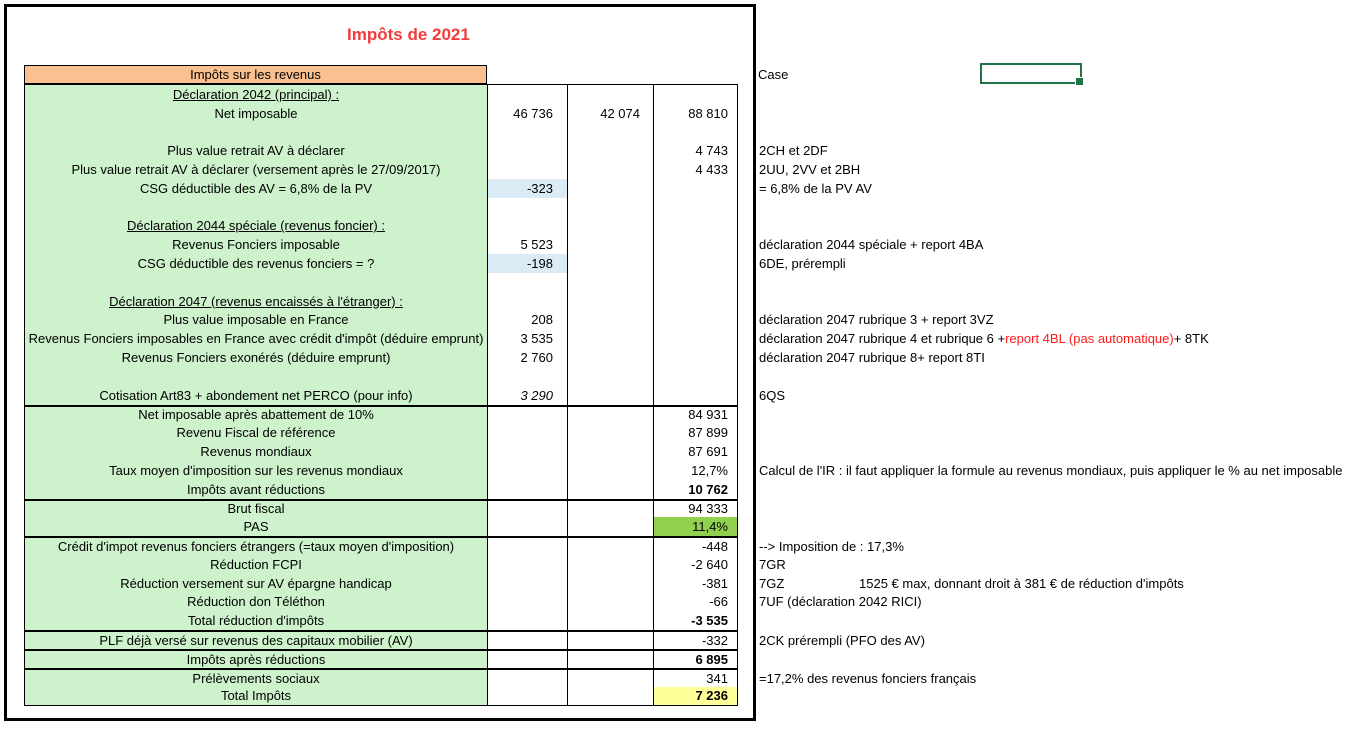 The height and width of the screenshot is (731, 1350). What do you see at coordinates (611, 113) in the screenshot?
I see `v2-cell: 42 074` at bounding box center [611, 113].